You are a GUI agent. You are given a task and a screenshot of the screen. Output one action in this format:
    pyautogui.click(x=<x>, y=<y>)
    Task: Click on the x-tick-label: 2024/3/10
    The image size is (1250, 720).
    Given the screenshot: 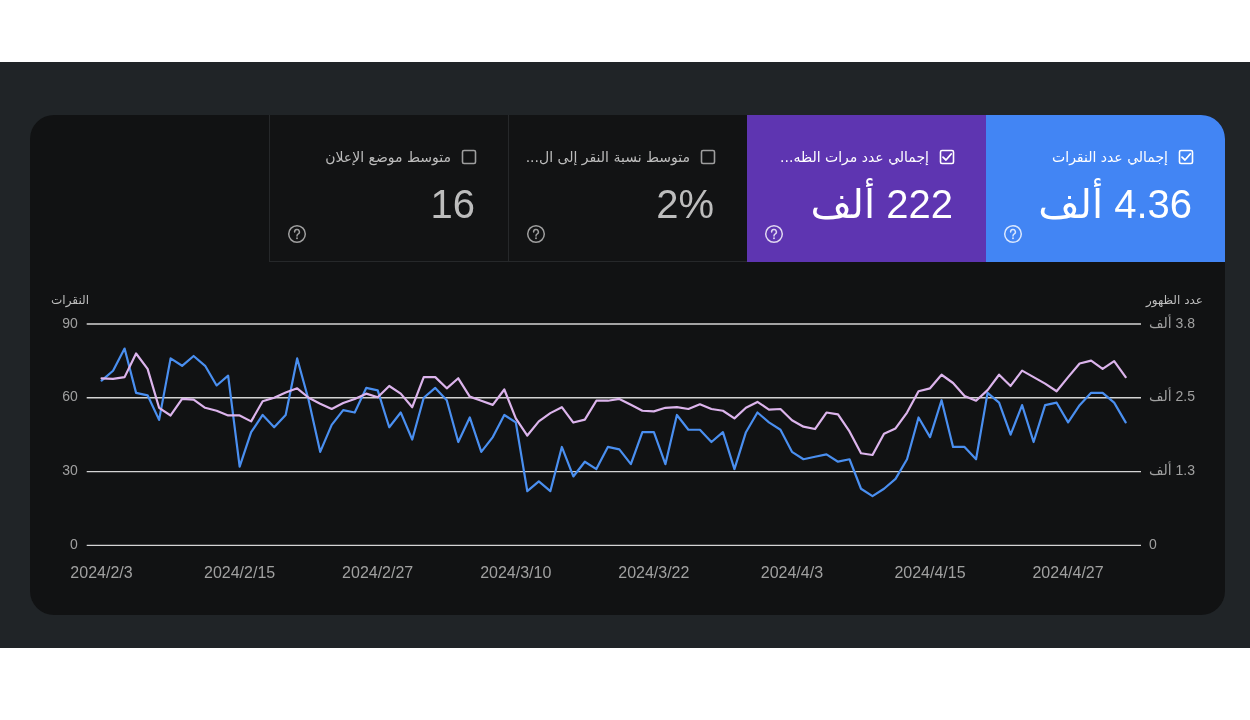 What is the action you would take?
    pyautogui.click(x=516, y=573)
    